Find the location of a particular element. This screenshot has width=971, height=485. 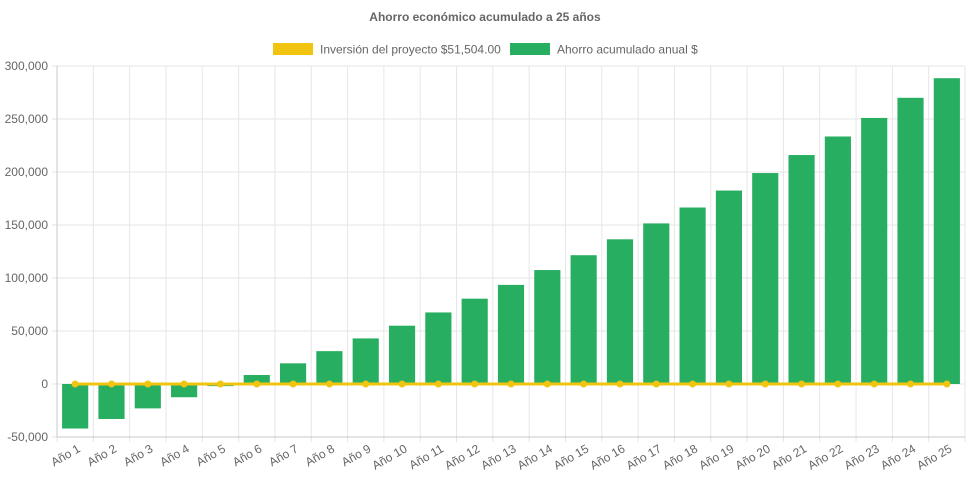

x-tick-label: Año 18 is located at coordinates (680, 456).